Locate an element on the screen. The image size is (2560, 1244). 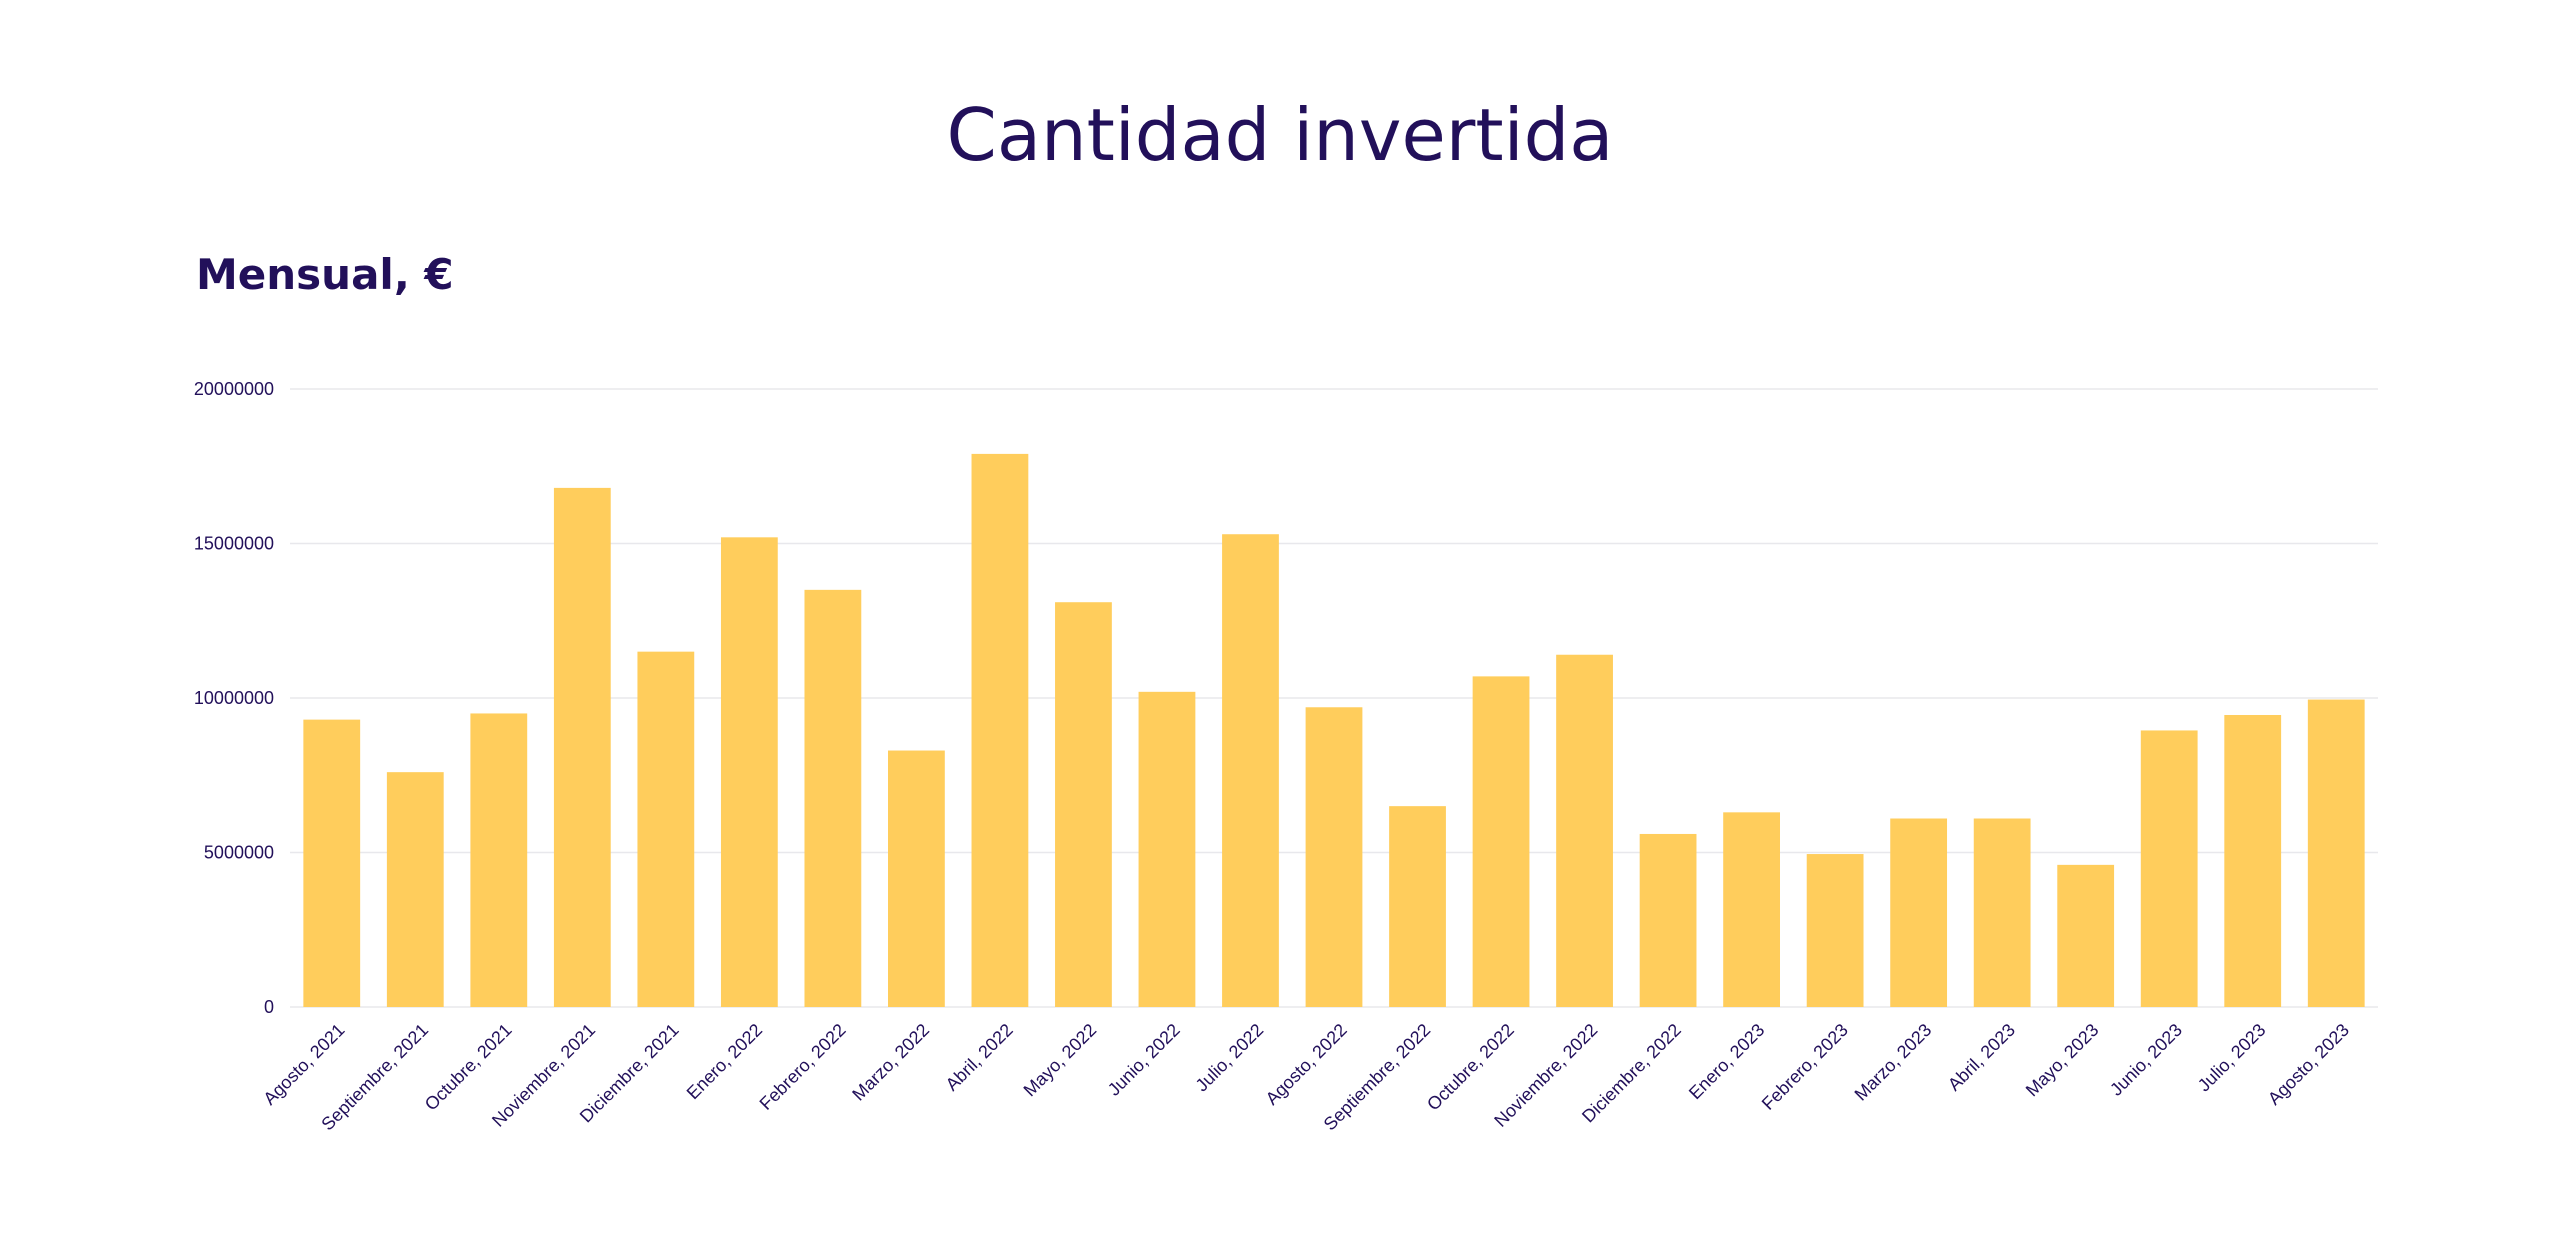
x-category-label: Marzo, 2022 is located at coordinates (890, 1062).